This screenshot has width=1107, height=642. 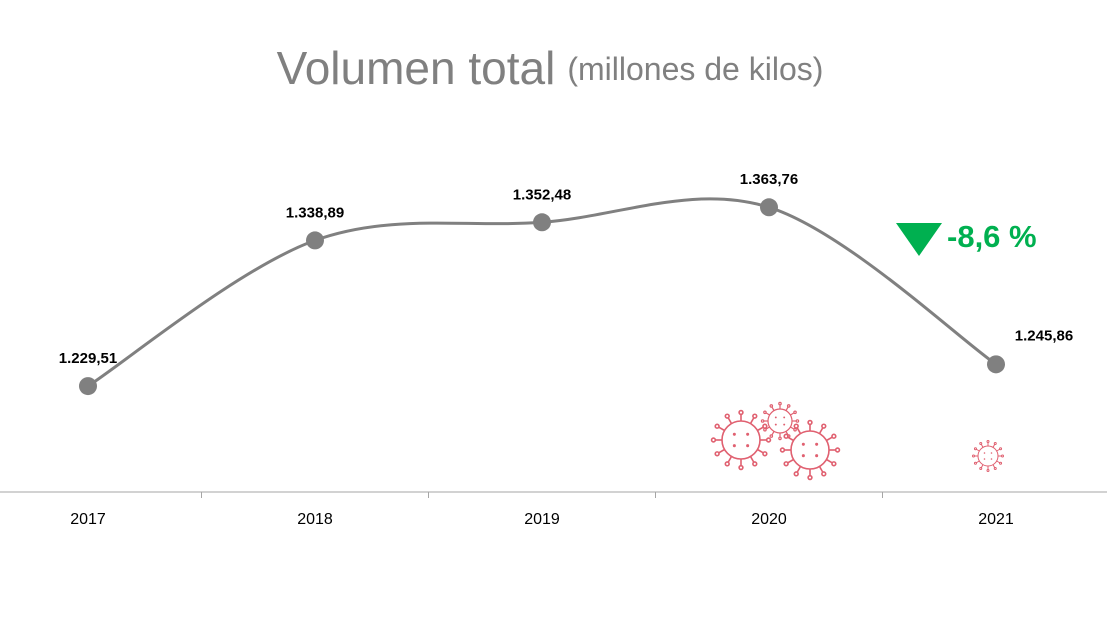 I want to click on data-label: 1.338,89, so click(x=315, y=212).